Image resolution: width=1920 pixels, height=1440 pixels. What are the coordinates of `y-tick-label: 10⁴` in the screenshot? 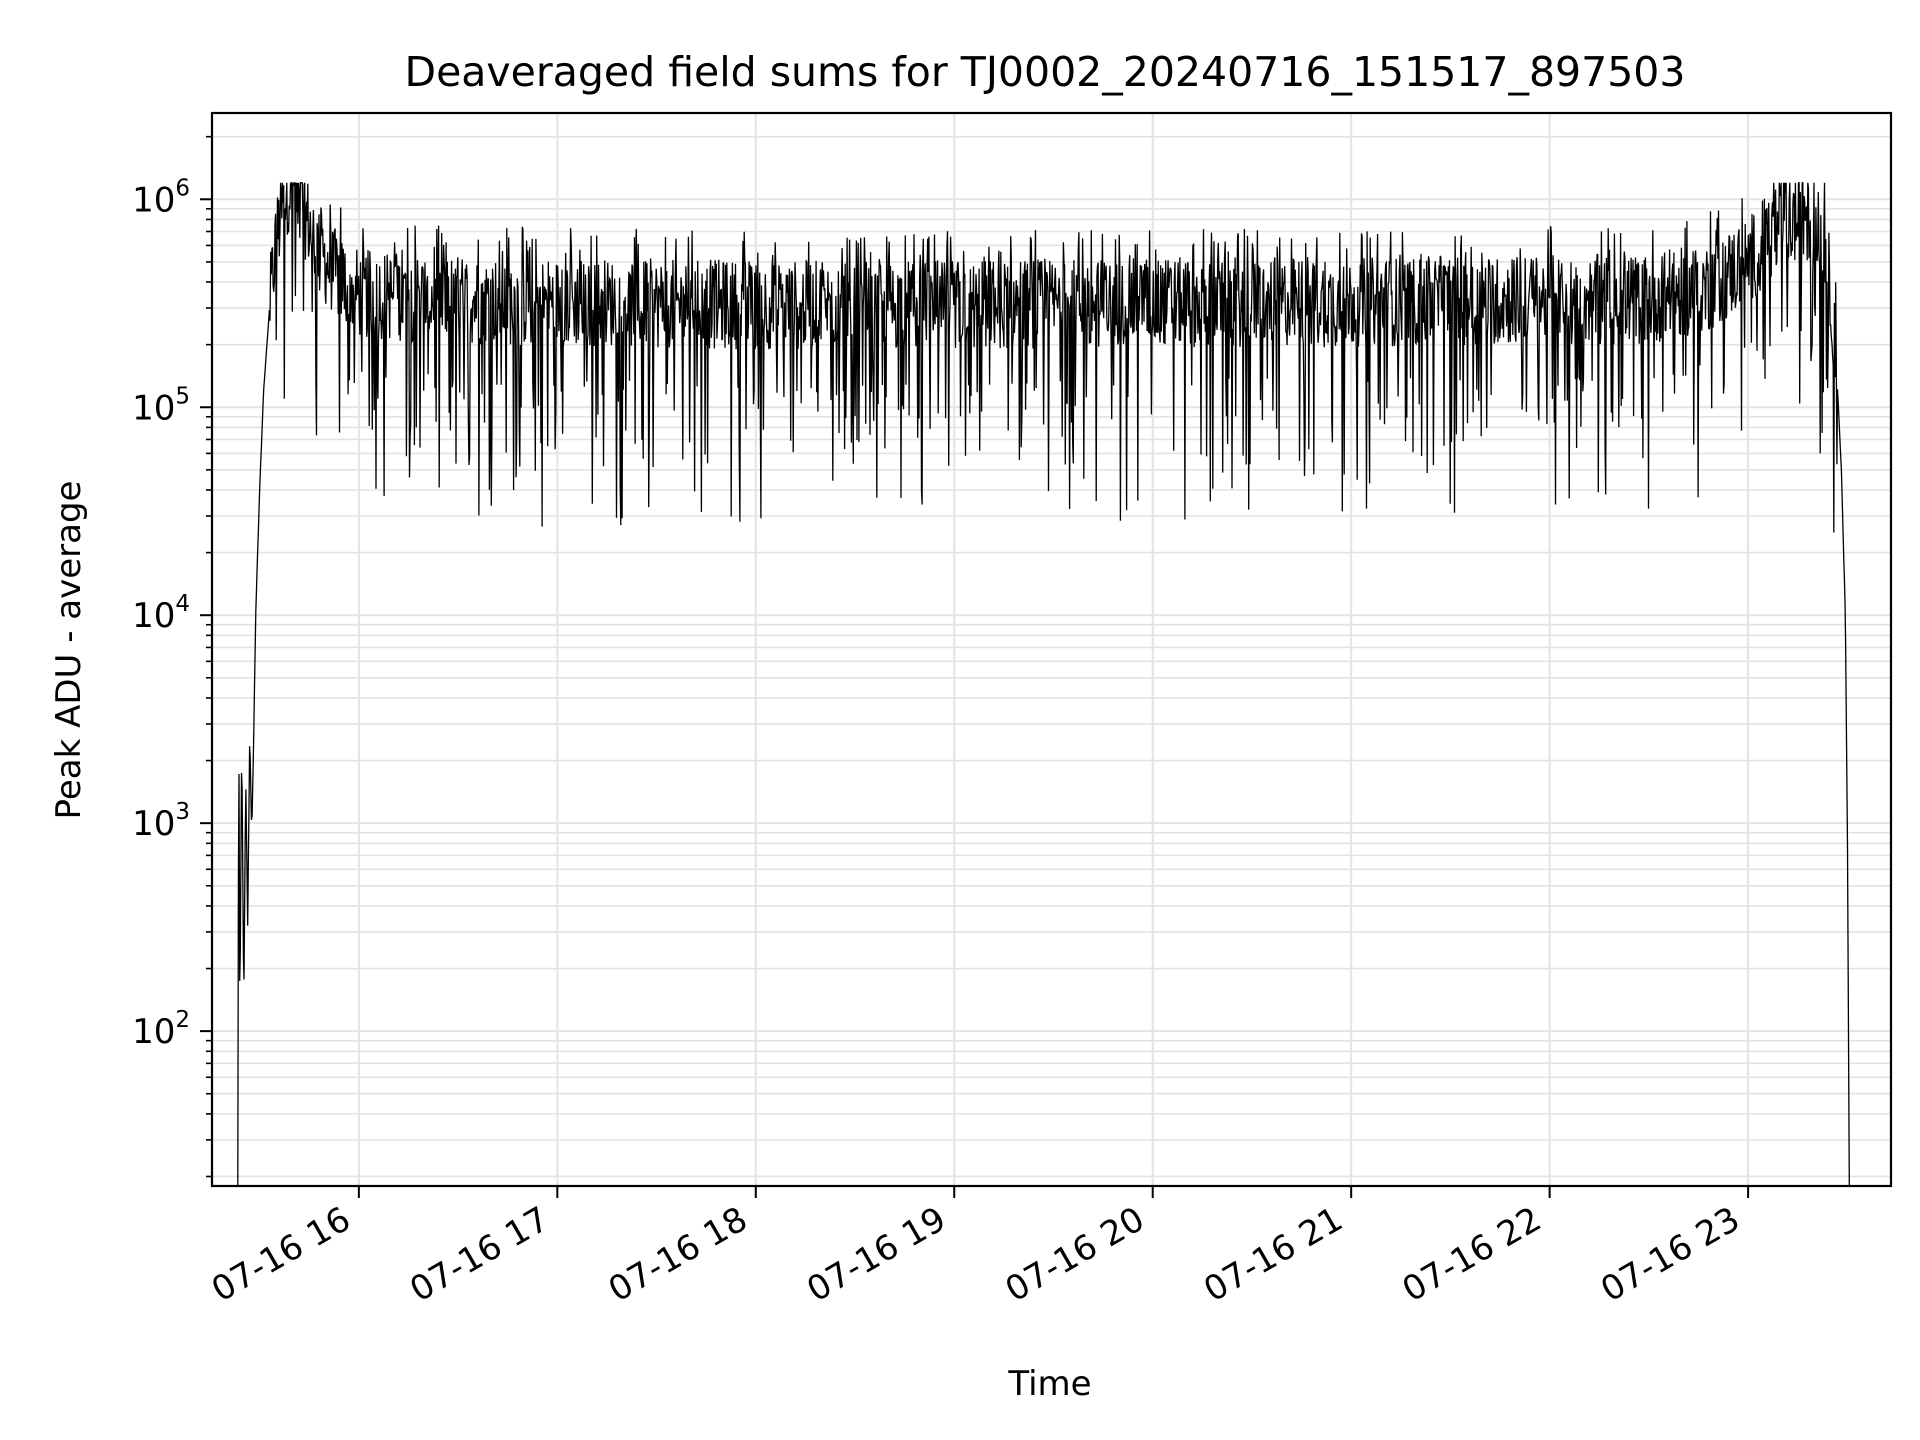 It's located at (161, 613).